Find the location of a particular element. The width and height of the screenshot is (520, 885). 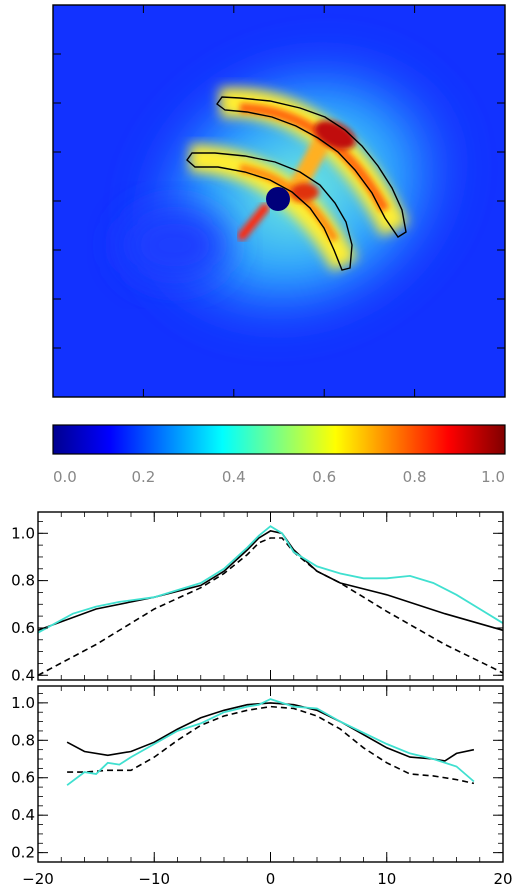

x-tick-label: 10 is located at coordinates (386, 877).